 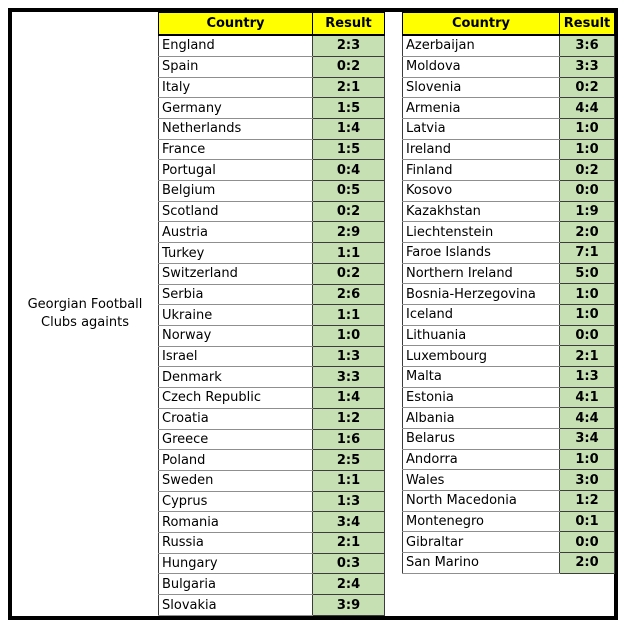 I want to click on country-cell: Belarus, so click(x=481, y=438).